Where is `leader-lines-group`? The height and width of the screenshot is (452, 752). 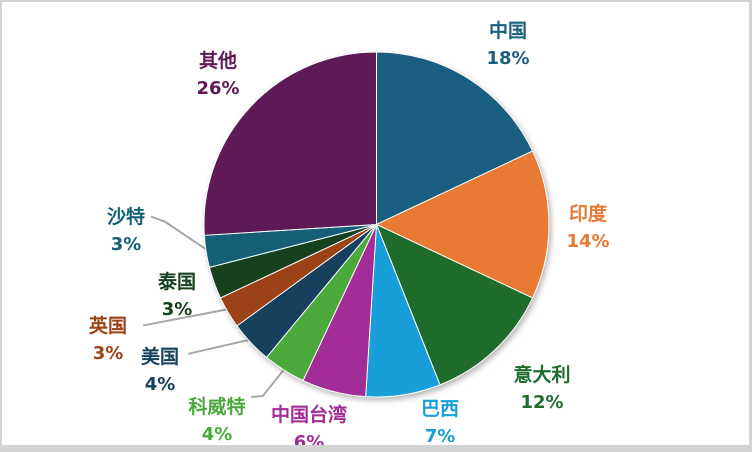
leader-lines-group is located at coordinates (215, 306).